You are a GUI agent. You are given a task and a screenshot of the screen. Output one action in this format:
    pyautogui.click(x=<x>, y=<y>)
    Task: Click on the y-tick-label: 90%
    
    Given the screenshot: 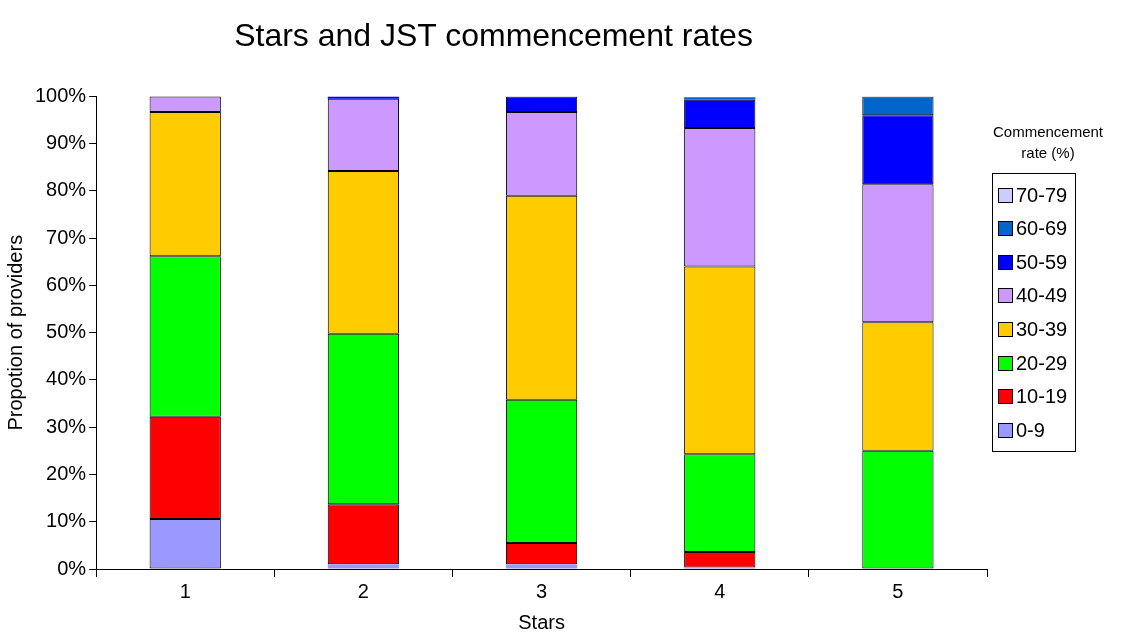 What is the action you would take?
    pyautogui.click(x=66, y=142)
    